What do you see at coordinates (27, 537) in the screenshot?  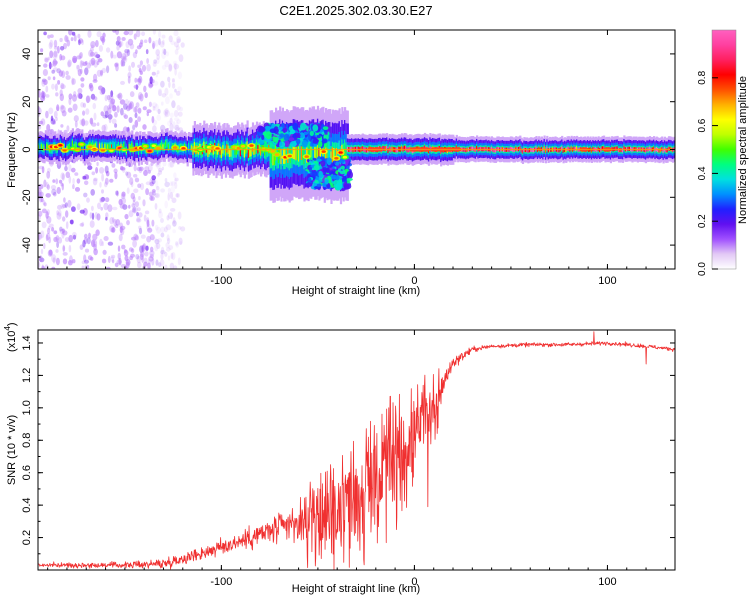 I see `snr-y-tick-label: 0.2` at bounding box center [27, 537].